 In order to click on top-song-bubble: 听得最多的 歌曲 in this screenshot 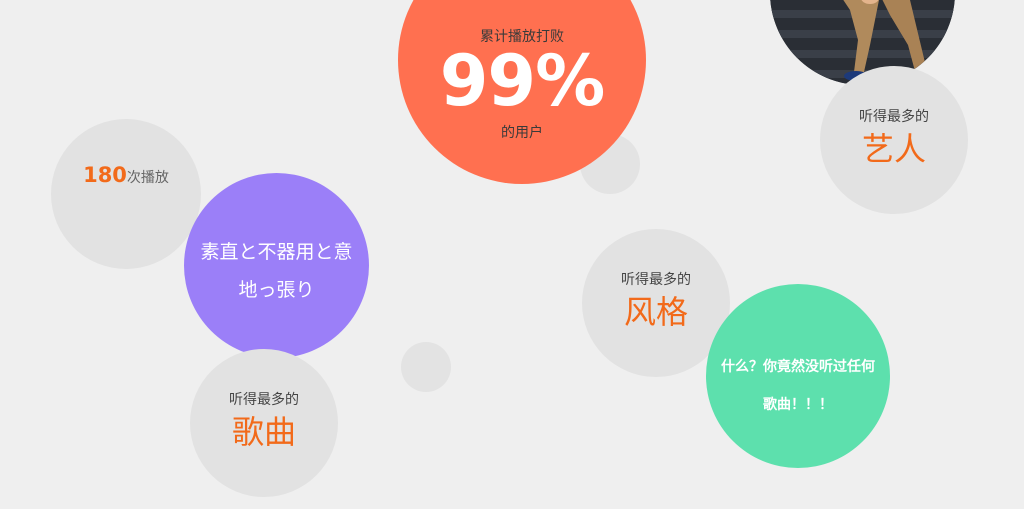, I will do `click(264, 423)`.